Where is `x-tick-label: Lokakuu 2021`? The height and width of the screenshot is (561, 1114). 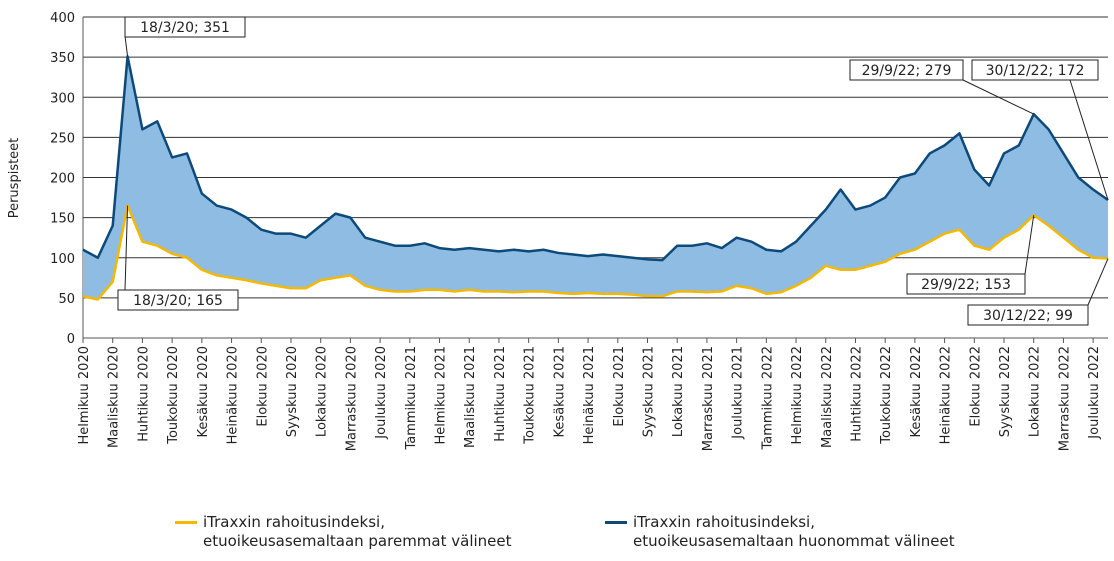
x-tick-label: Lokakuu 2021 is located at coordinates (678, 391).